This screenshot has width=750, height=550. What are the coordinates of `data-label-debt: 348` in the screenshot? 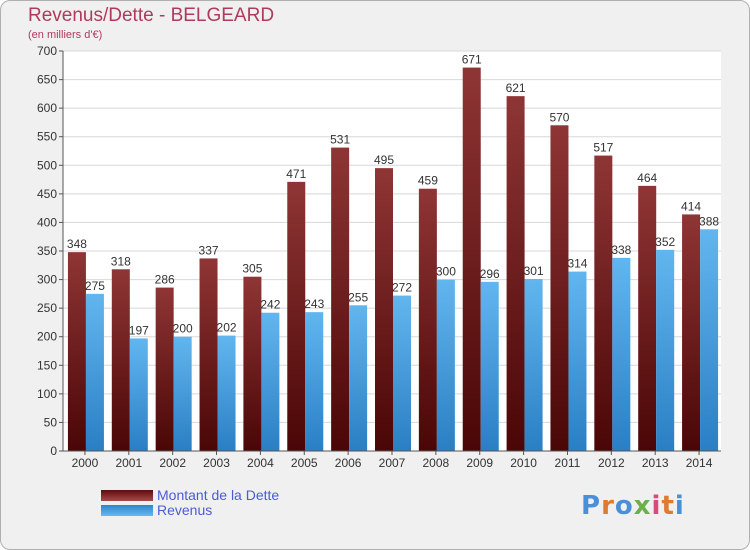 It's located at (77, 244).